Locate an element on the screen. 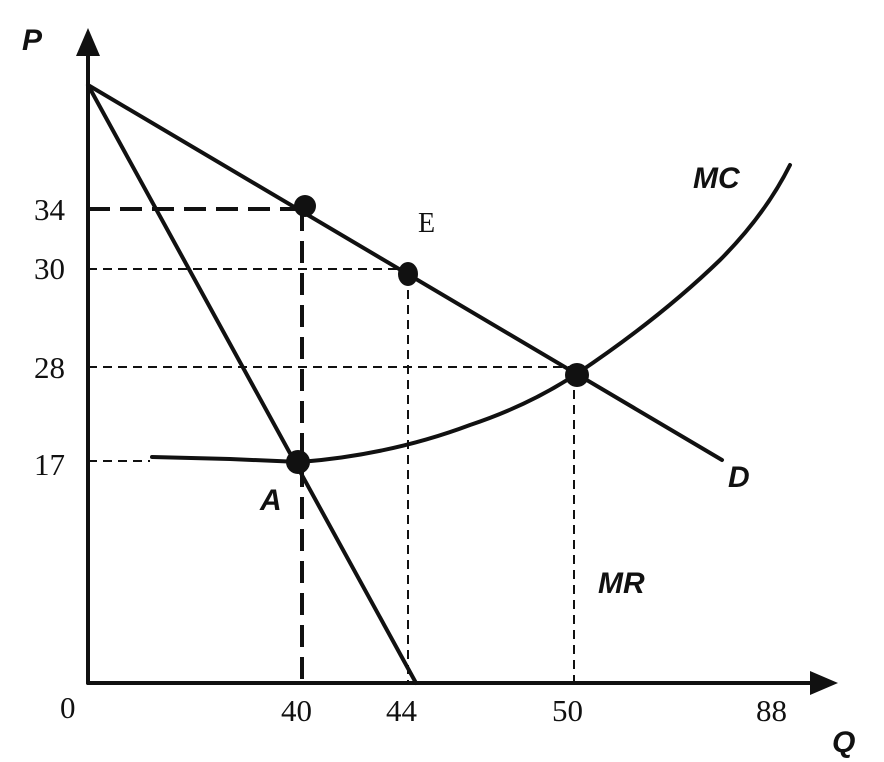 This screenshot has height=762, width=884. a-label: A is located at coordinates (270, 500).